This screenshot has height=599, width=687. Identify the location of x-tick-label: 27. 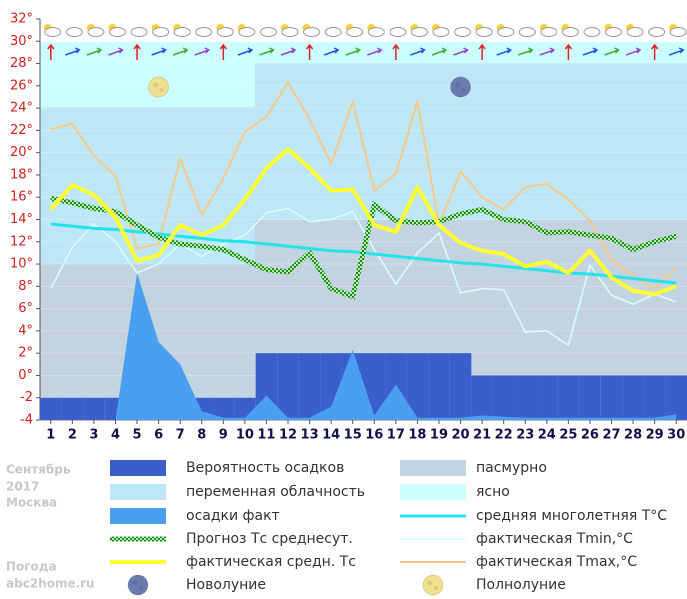
(611, 435).